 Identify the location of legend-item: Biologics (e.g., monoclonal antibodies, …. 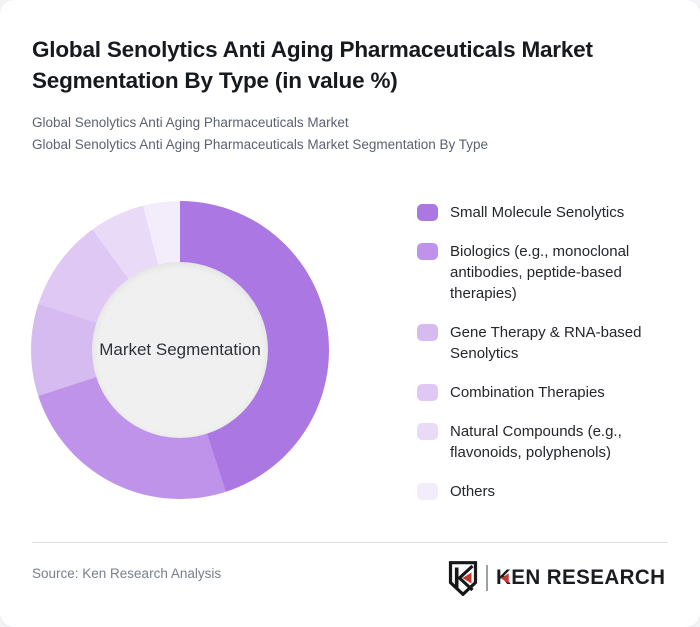
(543, 272).